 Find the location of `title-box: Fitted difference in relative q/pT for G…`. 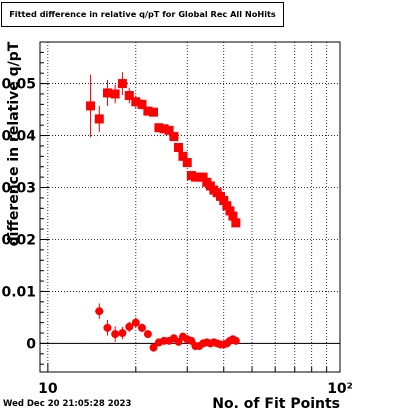

title-box: Fitted difference in relative q/pT for G… is located at coordinates (142, 14).